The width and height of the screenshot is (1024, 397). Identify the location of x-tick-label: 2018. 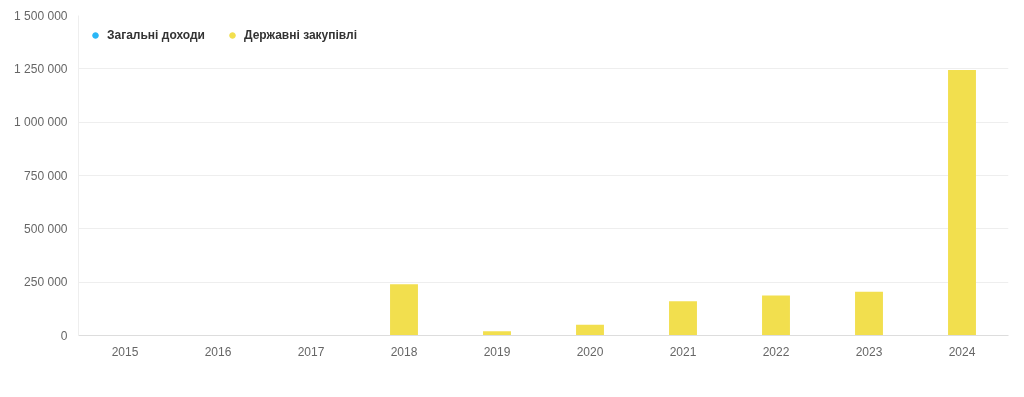
(404, 351).